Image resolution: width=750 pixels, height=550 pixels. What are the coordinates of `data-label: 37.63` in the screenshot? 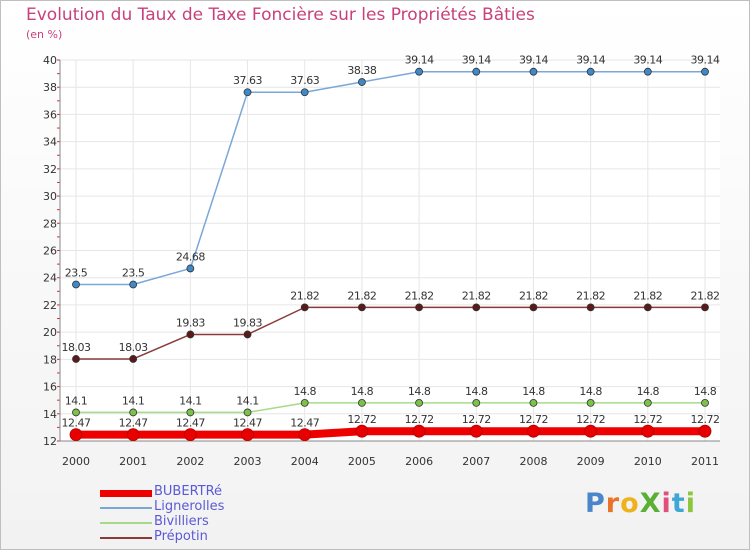 It's located at (247, 80).